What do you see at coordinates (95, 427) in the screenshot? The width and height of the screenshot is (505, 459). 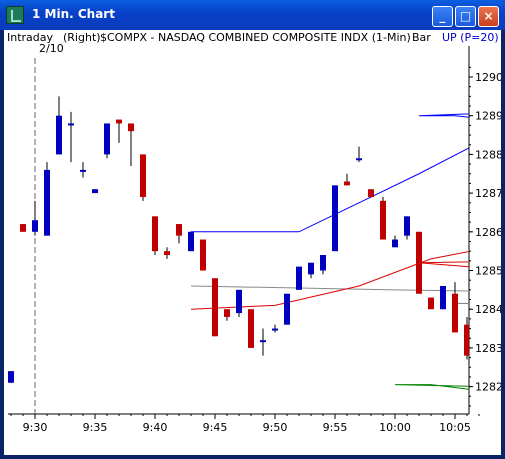 I see `x-tick-label: 9:35` at bounding box center [95, 427].